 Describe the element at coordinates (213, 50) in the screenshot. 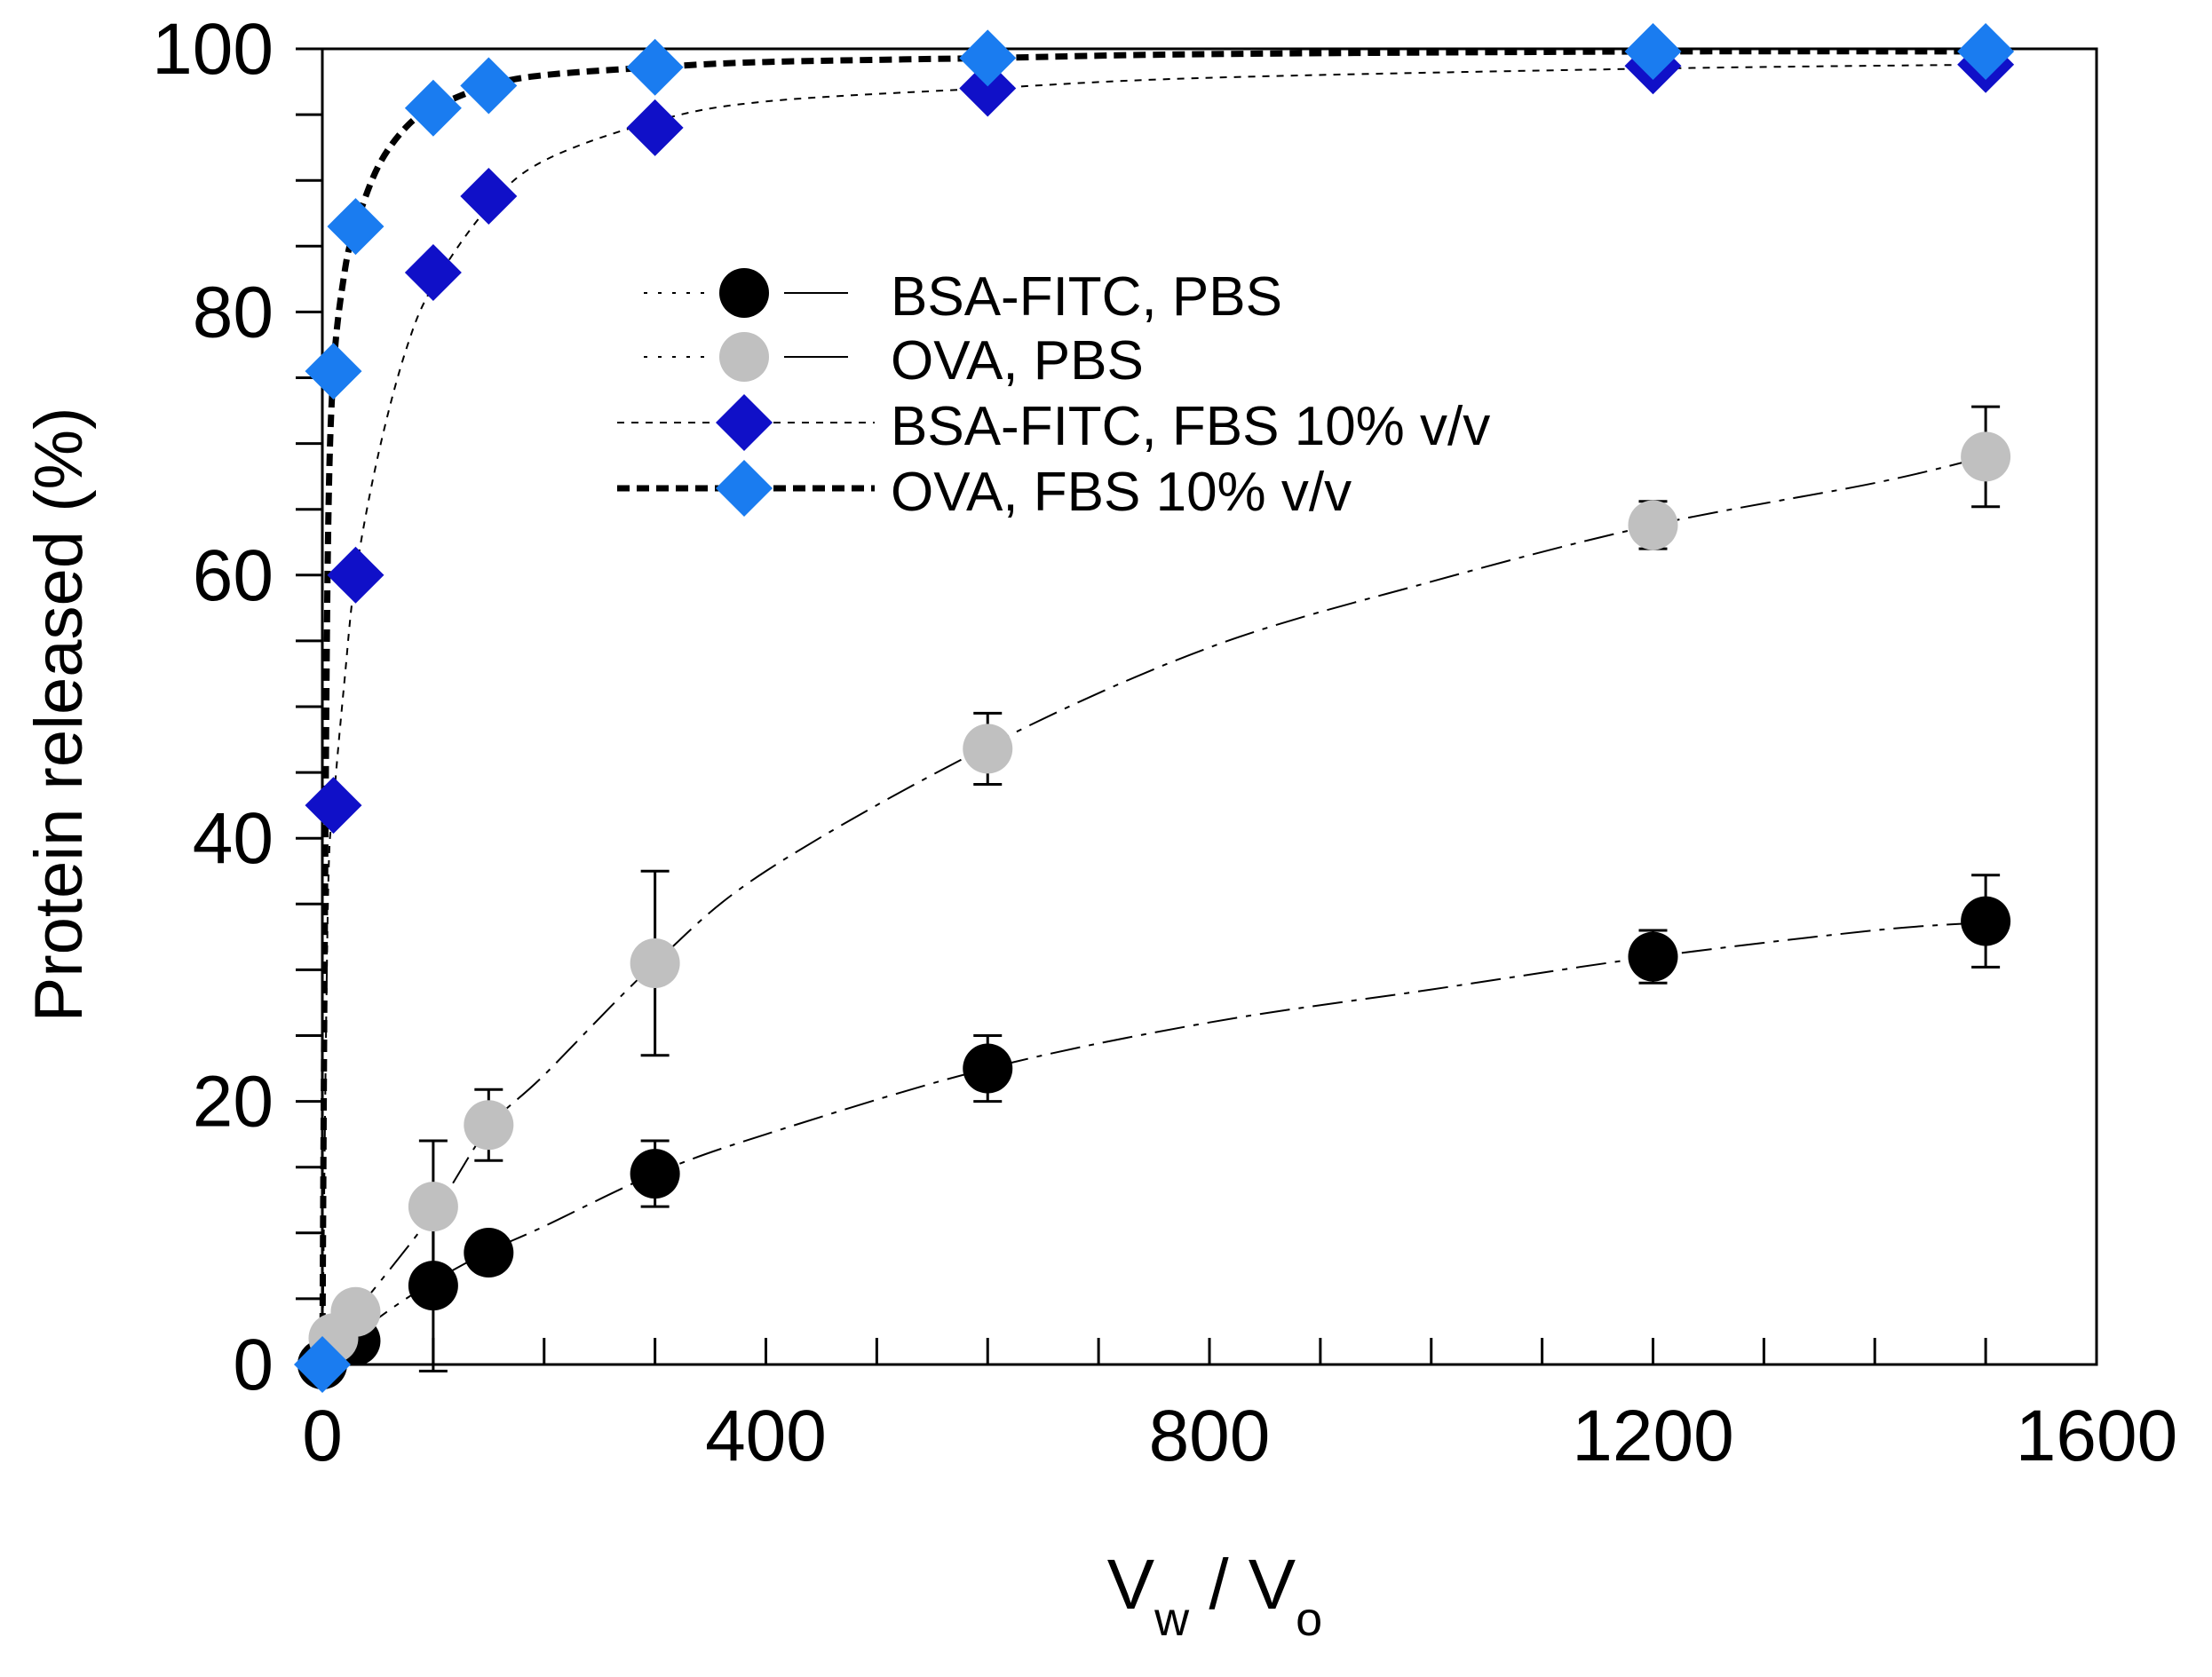

I see `y-tick-label: 100` at that location.